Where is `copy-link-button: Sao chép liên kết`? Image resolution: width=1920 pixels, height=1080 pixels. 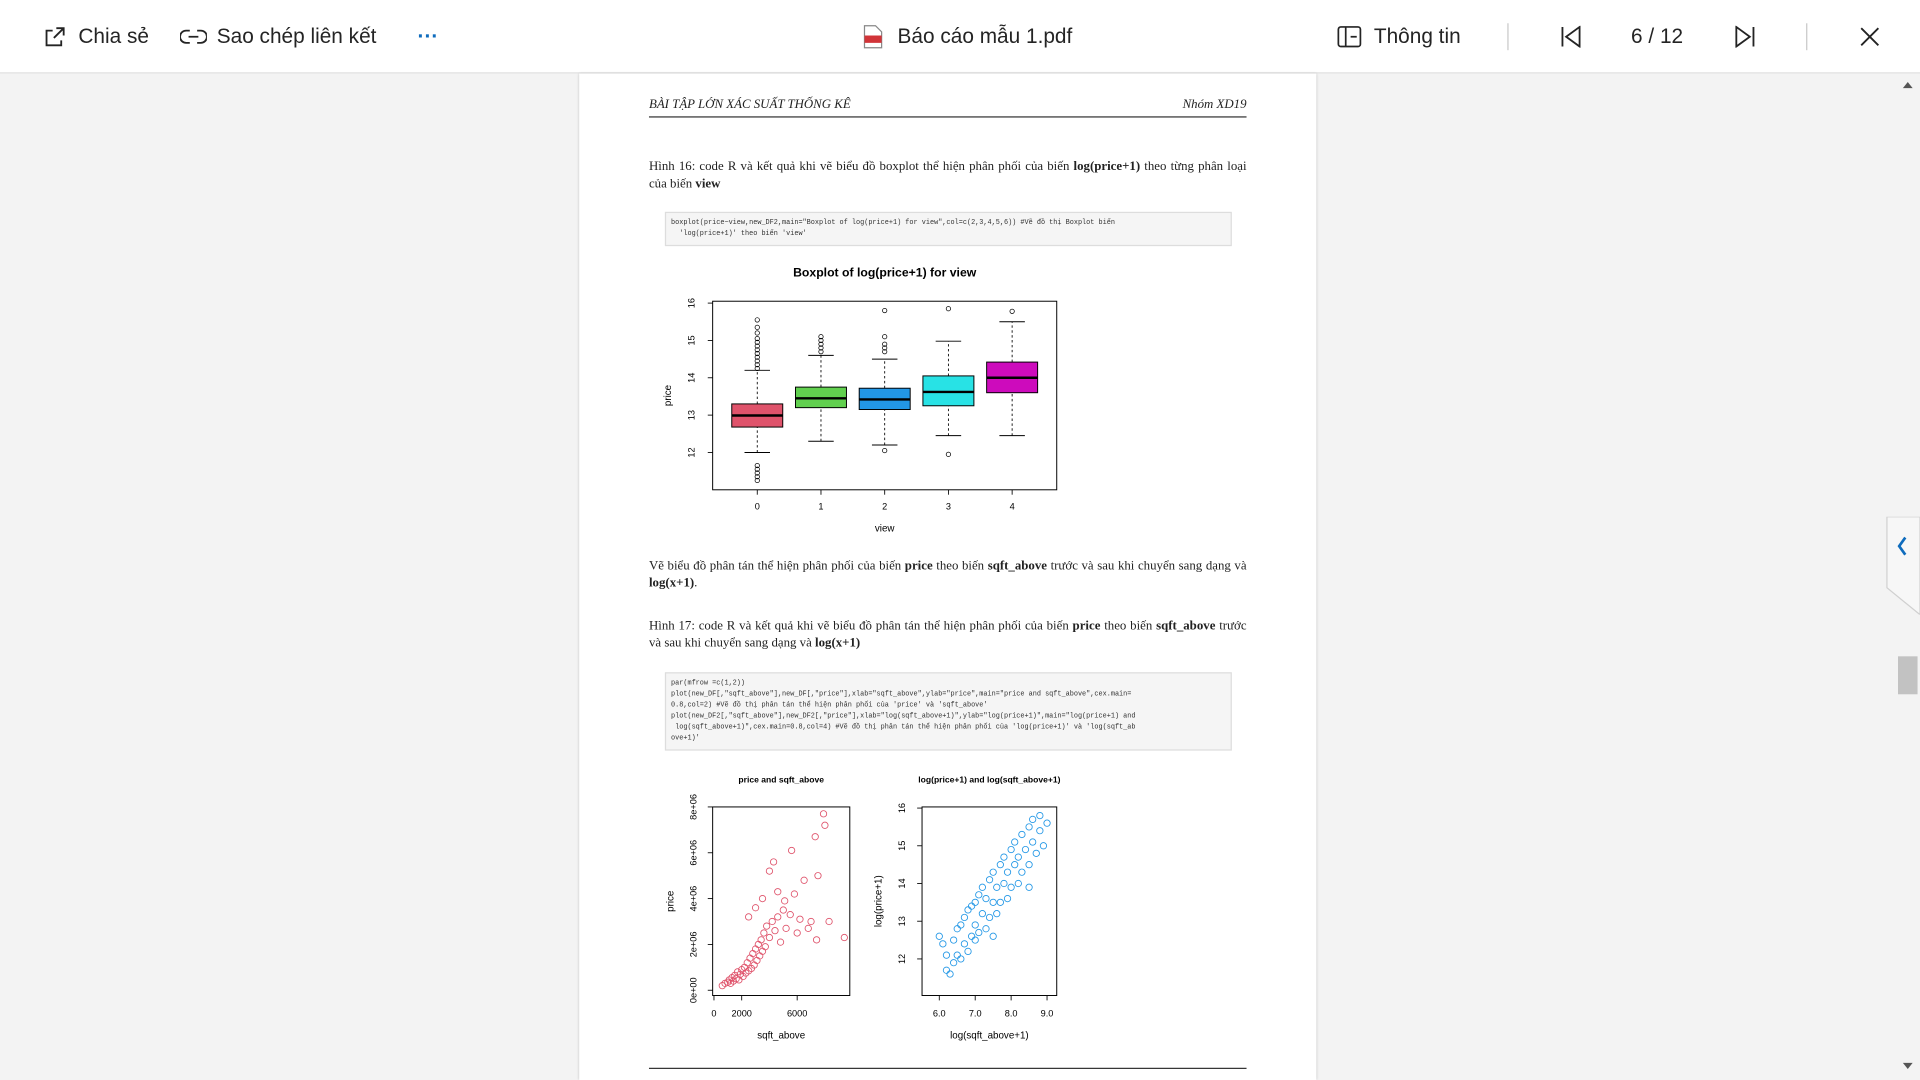
copy-link-button: Sao chép liên kết is located at coordinates (296, 36).